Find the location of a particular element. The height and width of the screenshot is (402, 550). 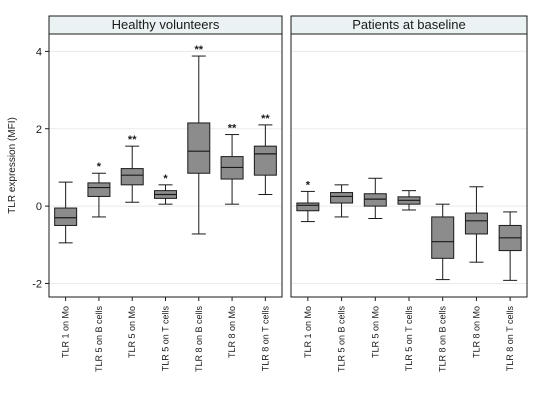

y-tick-label: 2 is located at coordinates (39, 130).